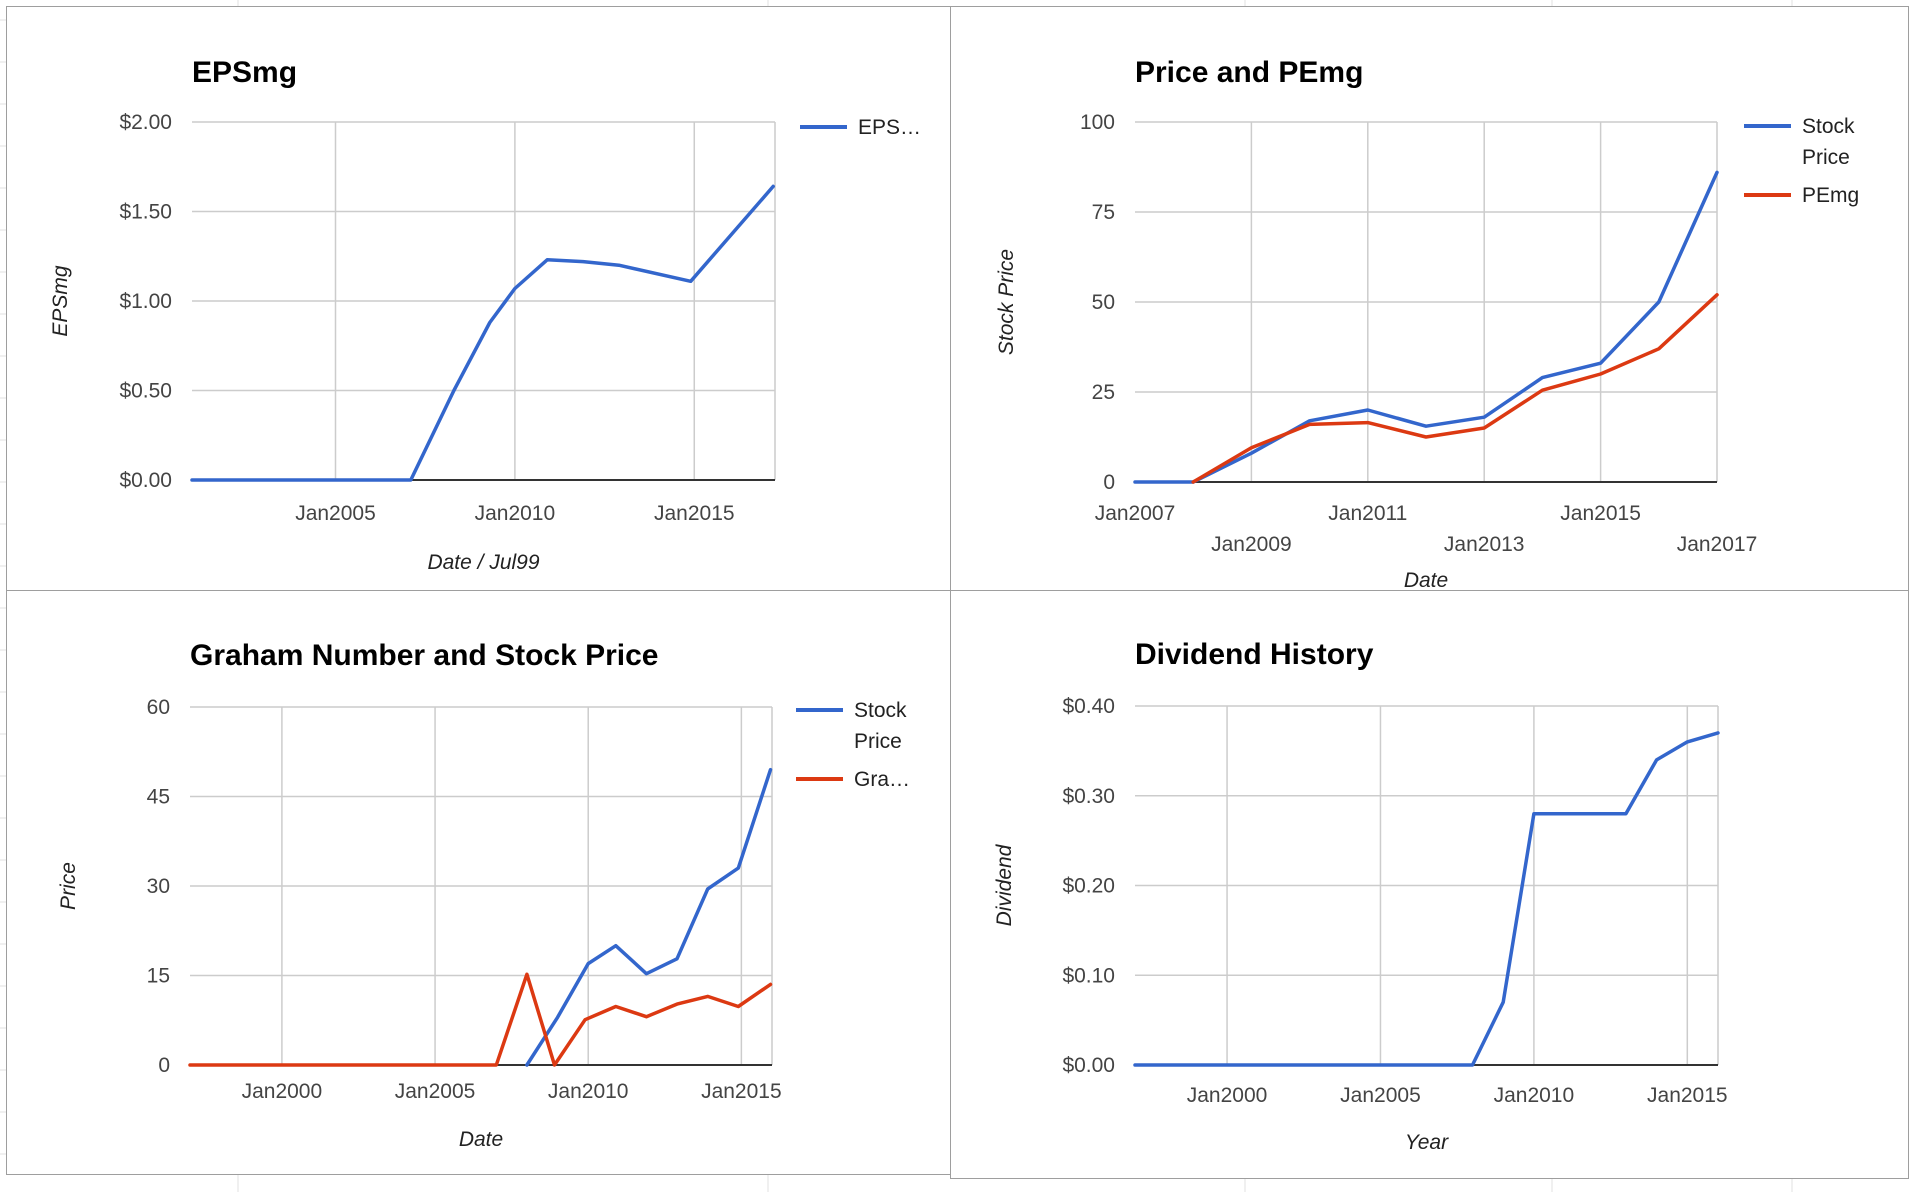 Image resolution: width=1909 pixels, height=1192 pixels. What do you see at coordinates (1484, 544) in the screenshot?
I see `x-tick-label: Jan2013` at bounding box center [1484, 544].